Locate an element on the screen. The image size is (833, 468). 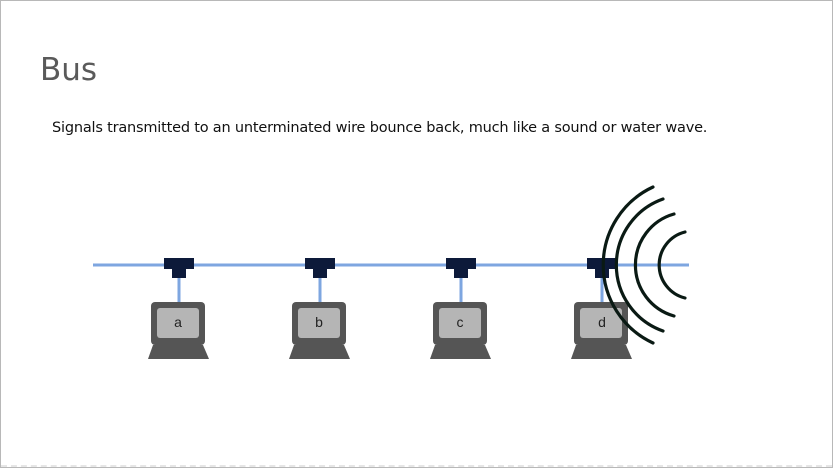
computer-label: c is located at coordinates (460, 322).